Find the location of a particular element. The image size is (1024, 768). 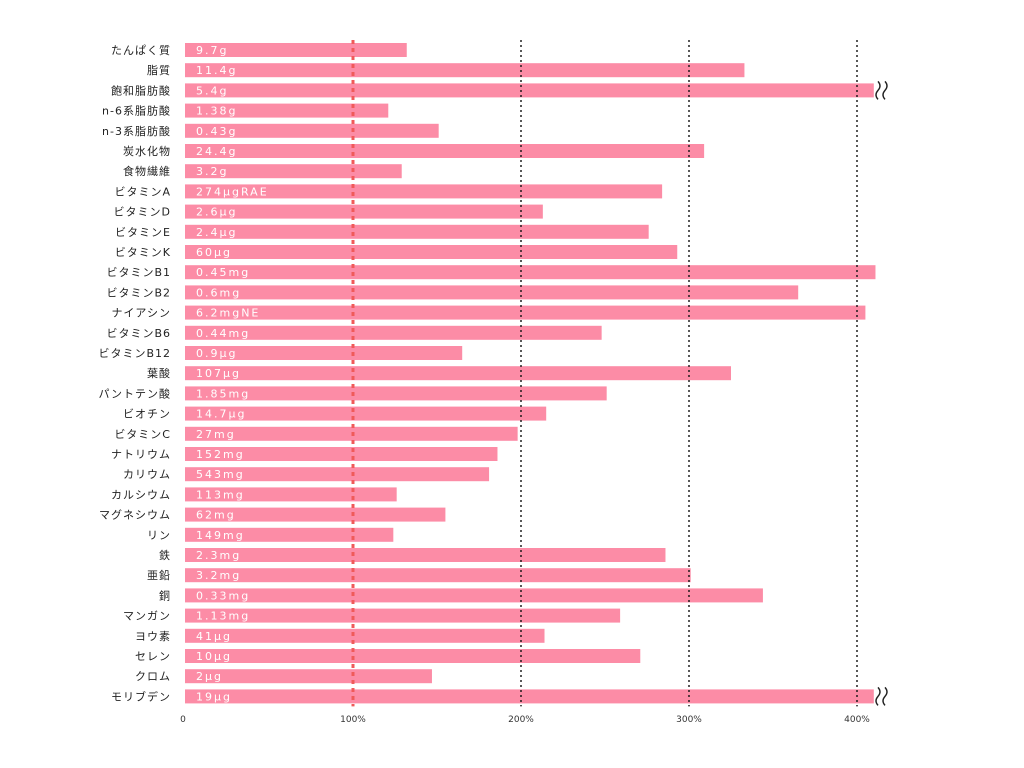

nutrient-label: マグネシウム is located at coordinates (135, 515).